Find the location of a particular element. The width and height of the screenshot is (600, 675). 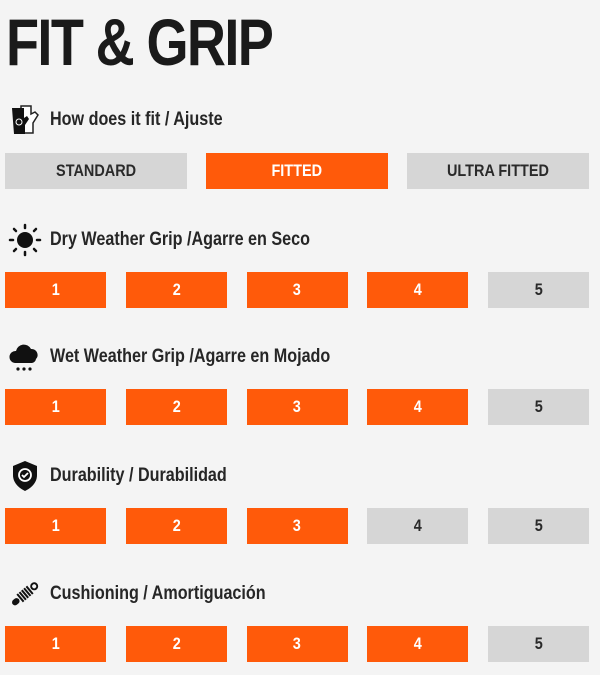

fit-option-ultra-fitted: ULTRA FITTED is located at coordinates (498, 171).